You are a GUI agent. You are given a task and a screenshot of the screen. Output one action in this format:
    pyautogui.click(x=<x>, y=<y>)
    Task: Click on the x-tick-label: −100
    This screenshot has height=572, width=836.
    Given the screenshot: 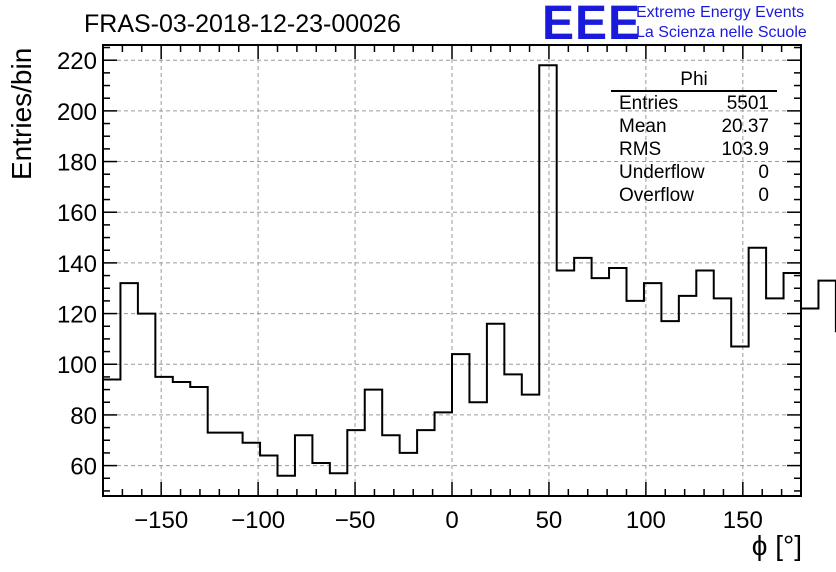 What is the action you would take?
    pyautogui.click(x=258, y=520)
    